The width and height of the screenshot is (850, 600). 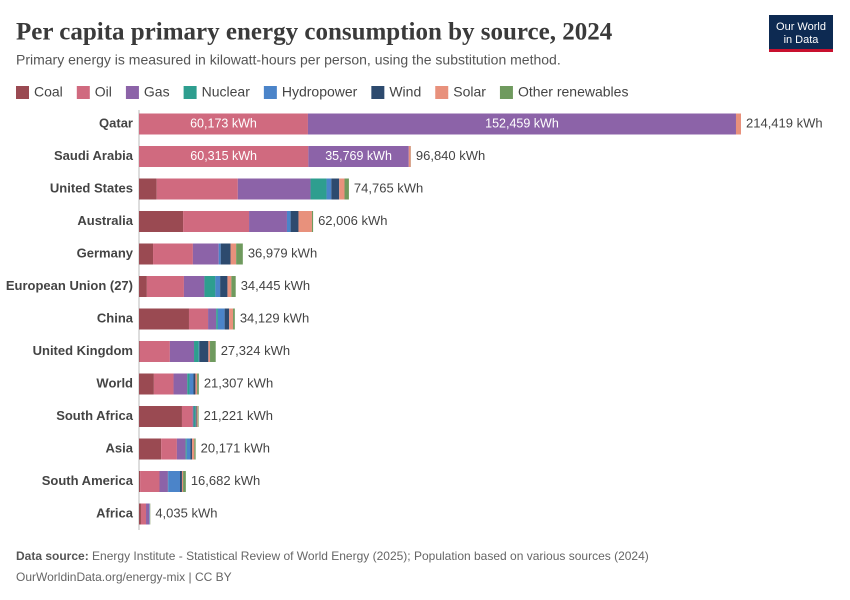 I want to click on legend-label: Nuclear, so click(x=226, y=92).